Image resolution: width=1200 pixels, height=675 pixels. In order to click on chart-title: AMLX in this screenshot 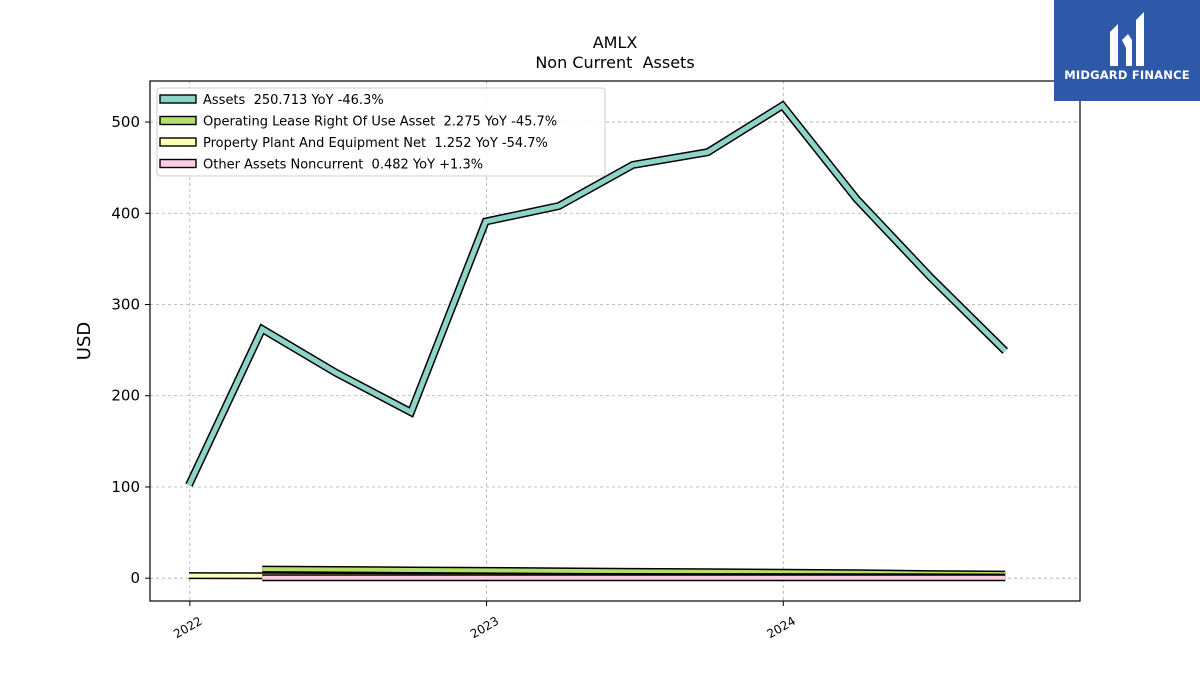, I will do `click(615, 42)`.